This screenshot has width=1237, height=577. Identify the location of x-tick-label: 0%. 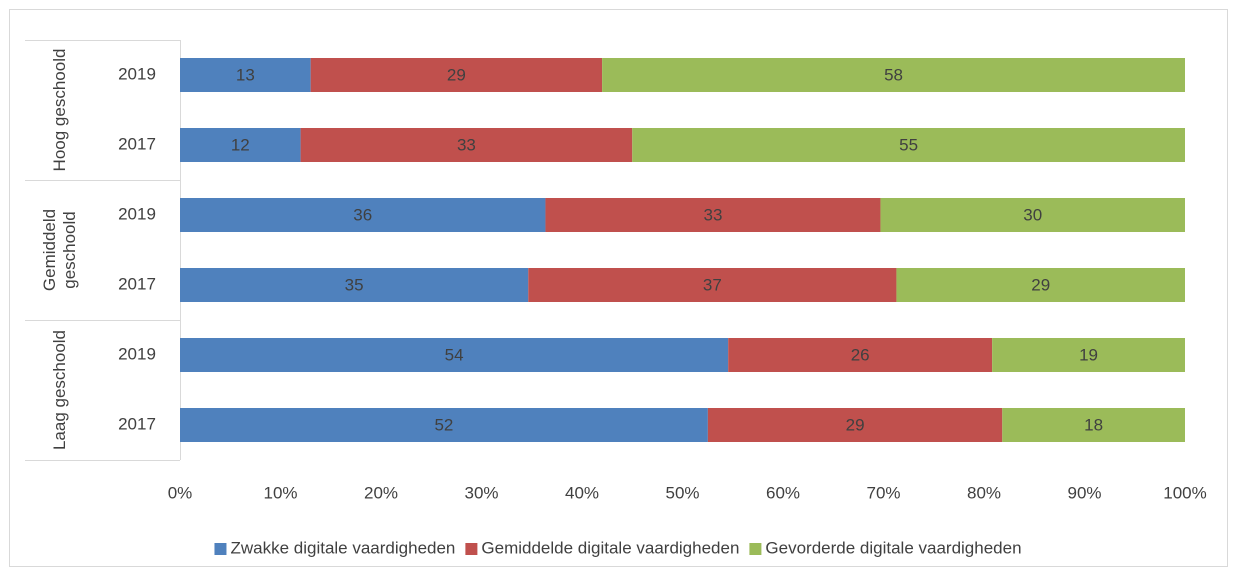
(180, 492).